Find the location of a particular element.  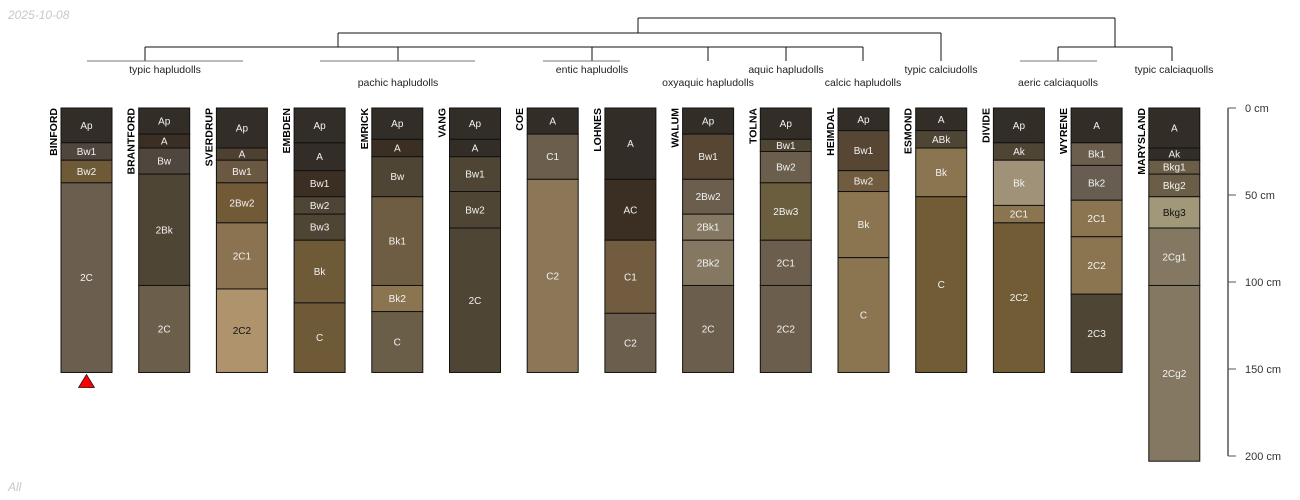

profile-name: SVERDRUP is located at coordinates (209, 137).